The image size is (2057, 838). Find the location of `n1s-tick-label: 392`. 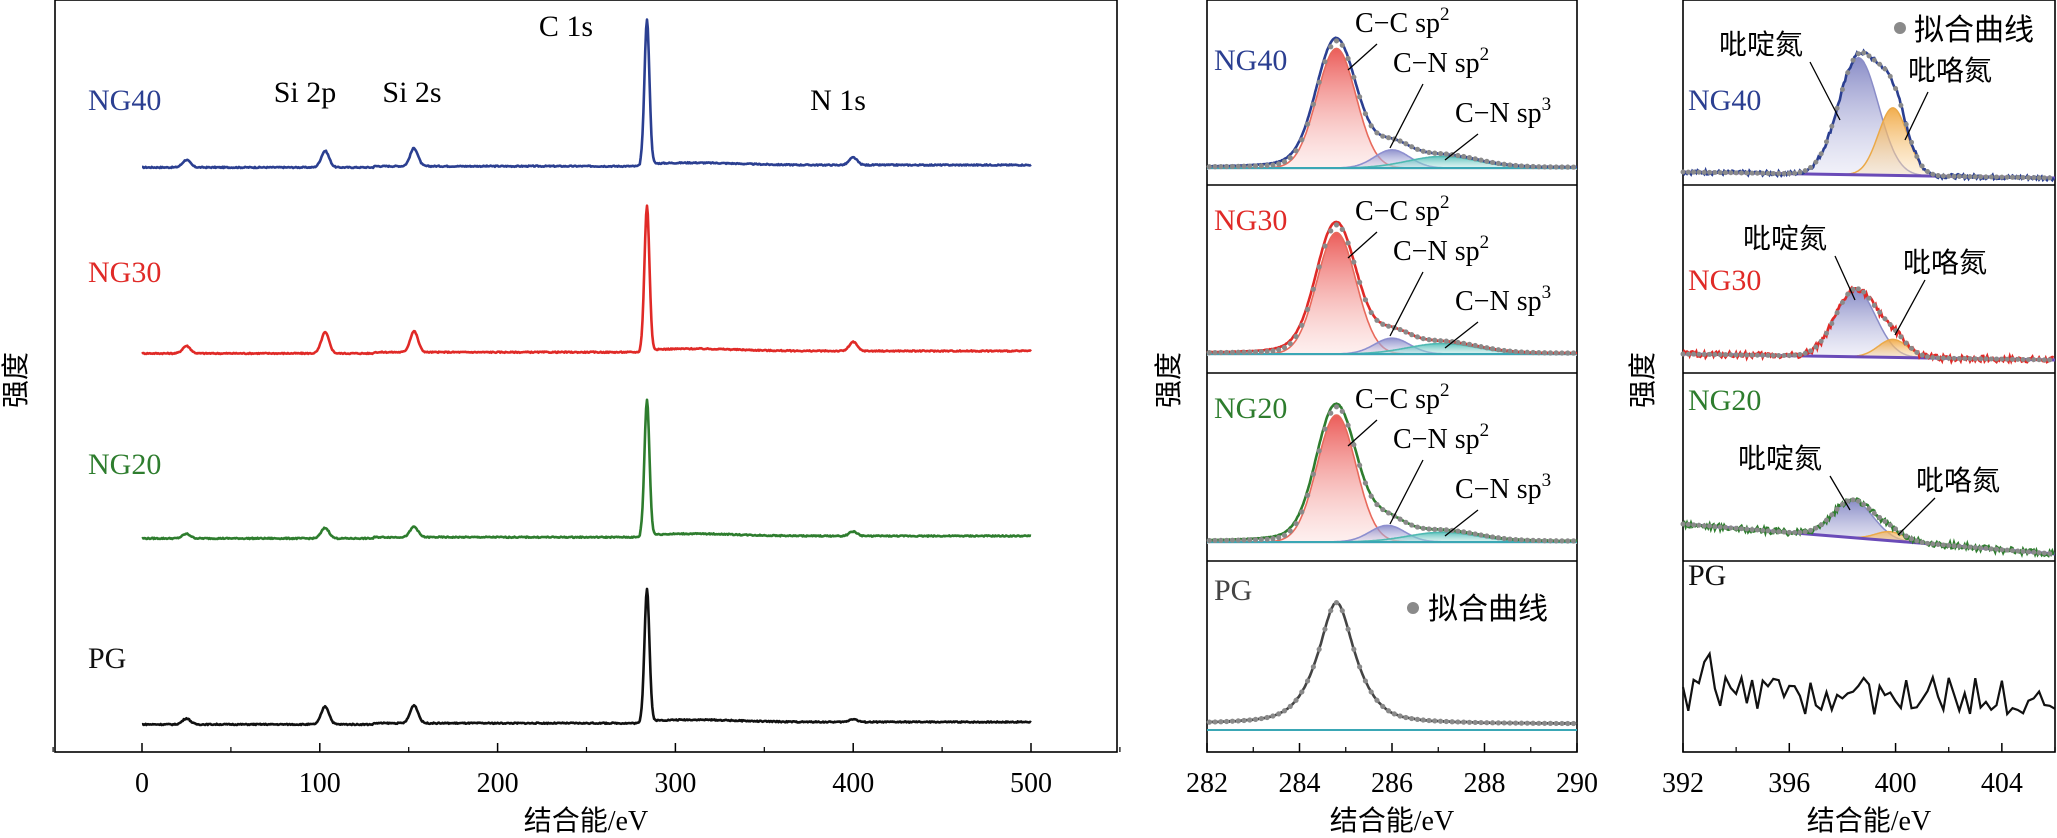

n1s-tick-label: 392 is located at coordinates (1683, 783).